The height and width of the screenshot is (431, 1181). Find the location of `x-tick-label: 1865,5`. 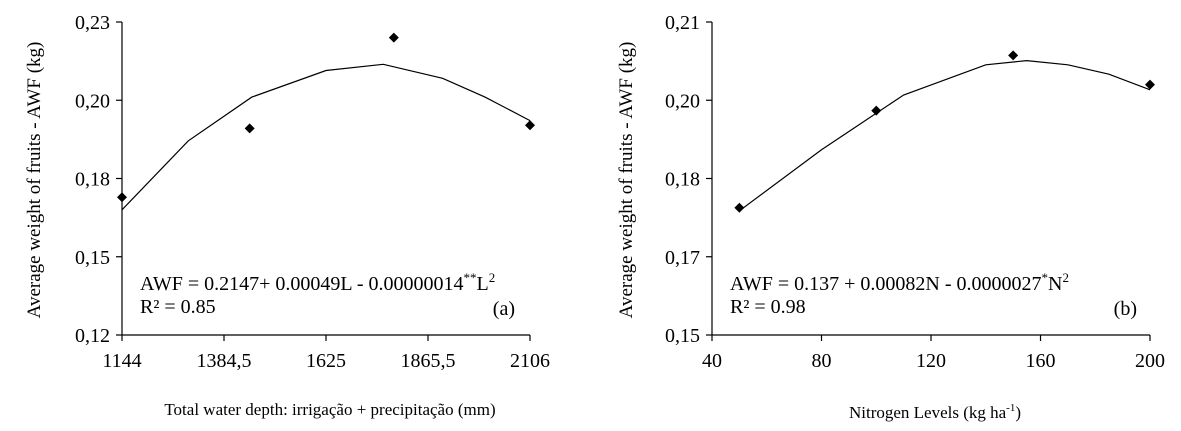

x-tick-label: 1865,5 is located at coordinates (428, 361).